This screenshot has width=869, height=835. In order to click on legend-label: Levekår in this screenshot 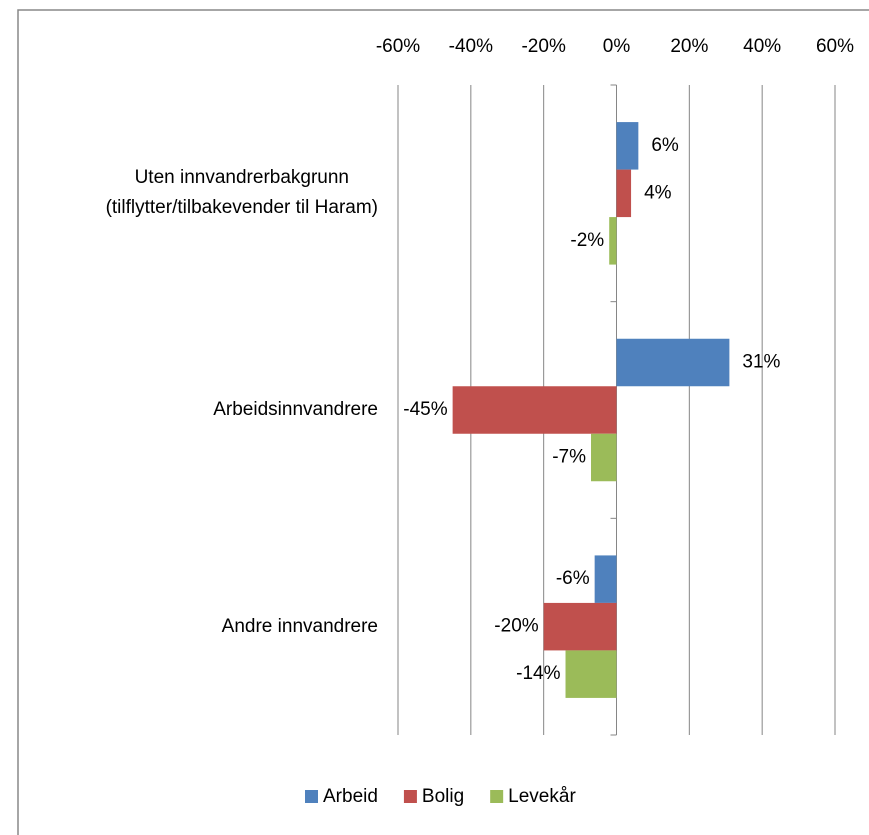, I will do `click(542, 796)`.